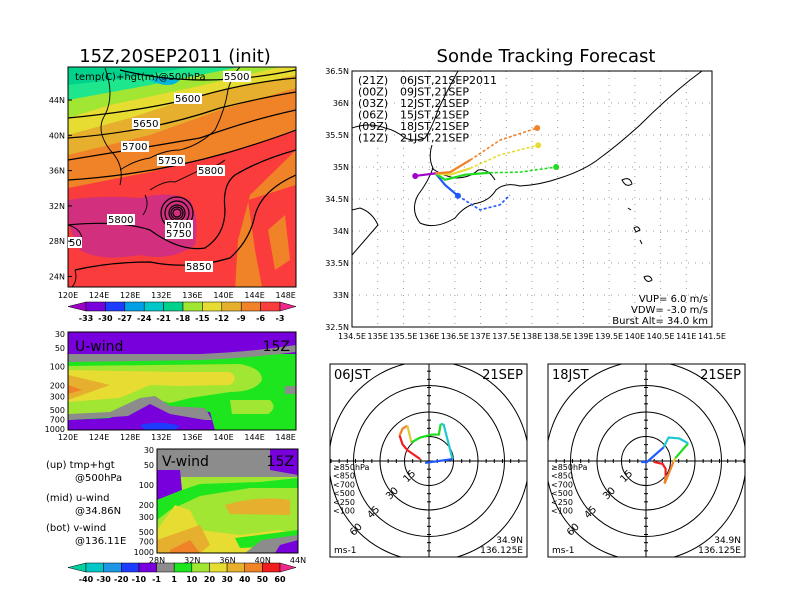 The image size is (792, 612). What do you see at coordinates (403, 336) in the screenshot?
I see `lon-tick-label: 135.5E` at bounding box center [403, 336].